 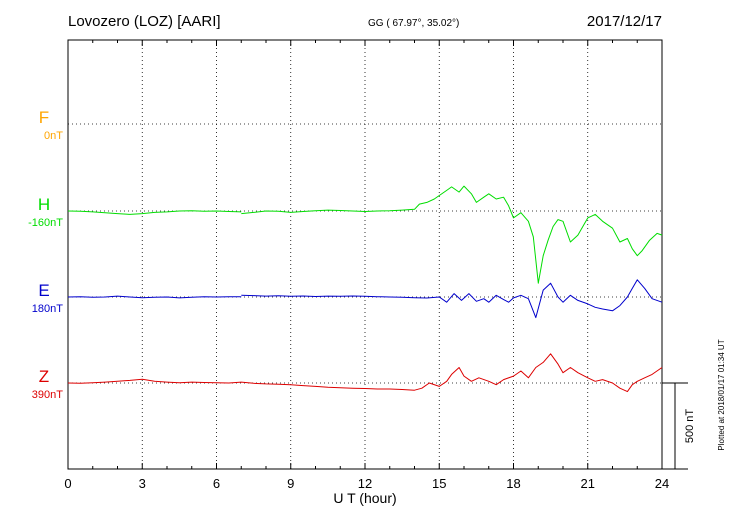 I want to click on series-offset-h: -160nT, so click(x=45, y=223).